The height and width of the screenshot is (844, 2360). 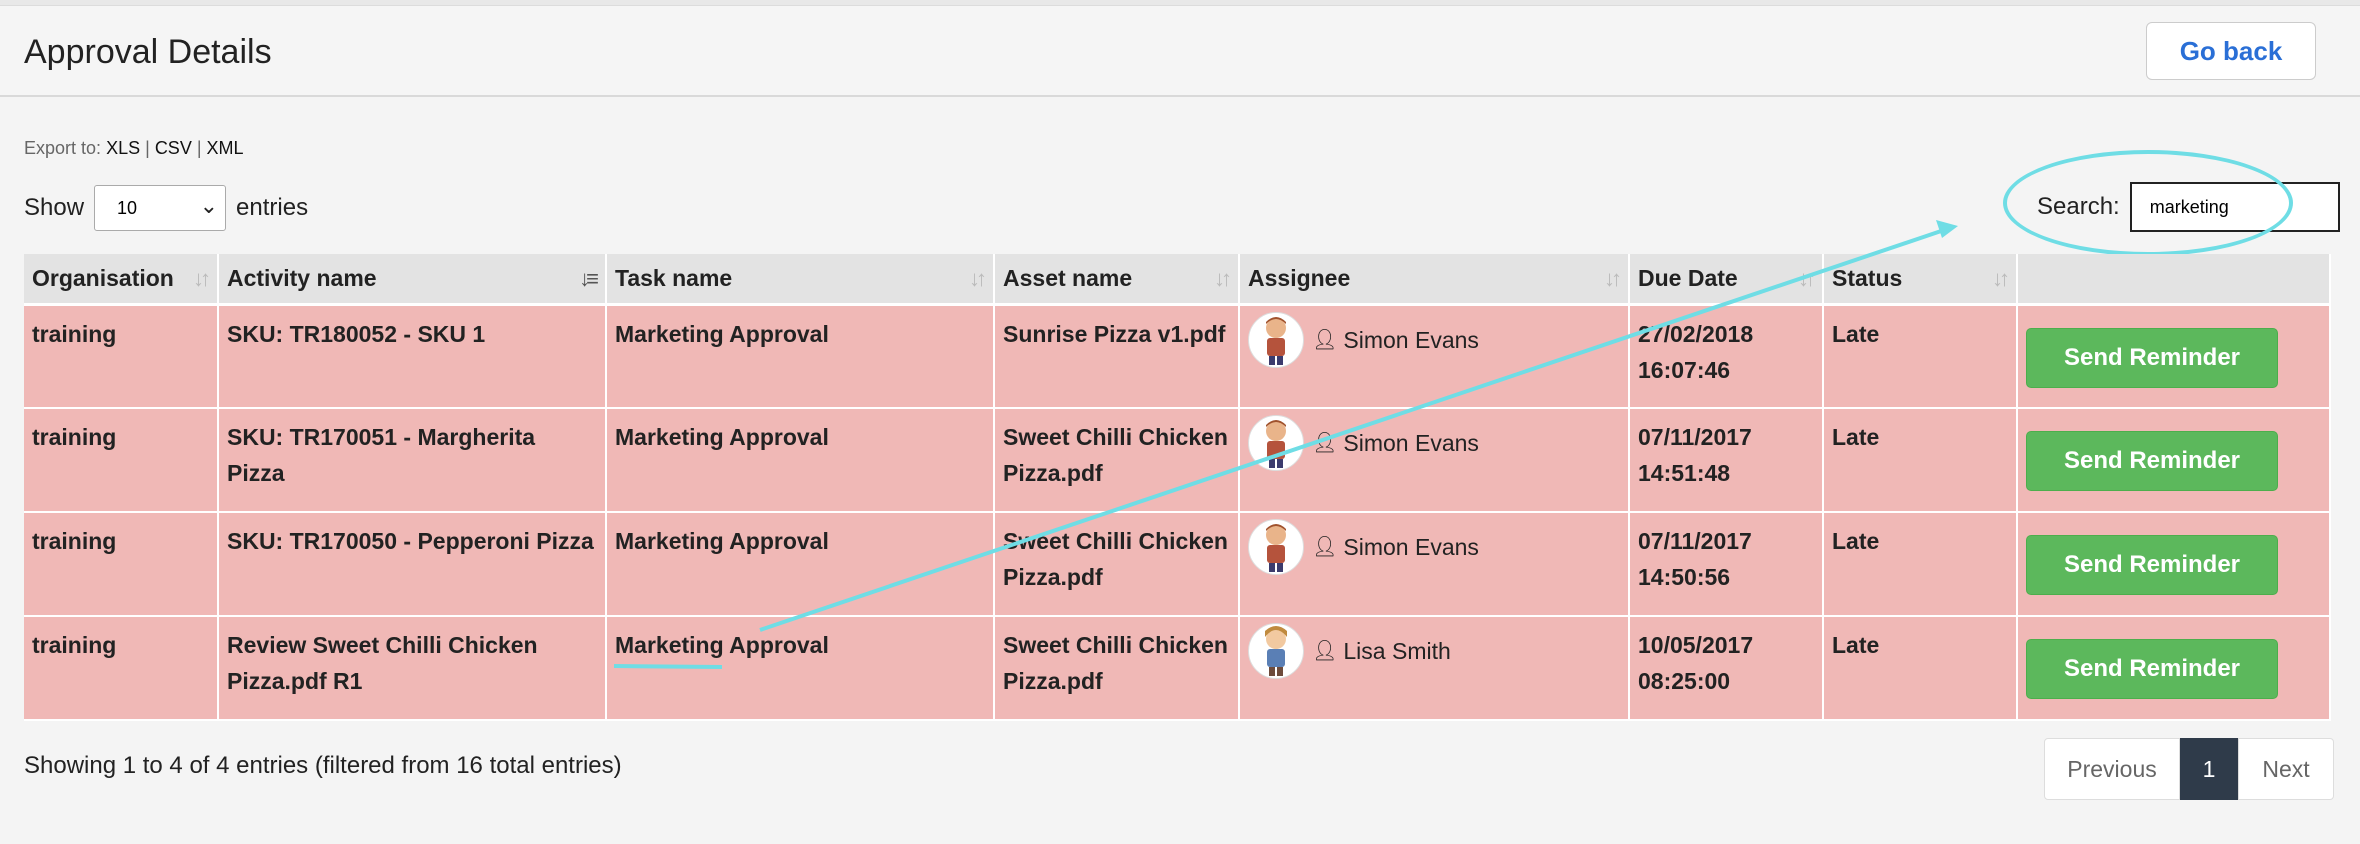 What do you see at coordinates (1180, 51) in the screenshot?
I see `page-header: Approval Details Go back` at bounding box center [1180, 51].